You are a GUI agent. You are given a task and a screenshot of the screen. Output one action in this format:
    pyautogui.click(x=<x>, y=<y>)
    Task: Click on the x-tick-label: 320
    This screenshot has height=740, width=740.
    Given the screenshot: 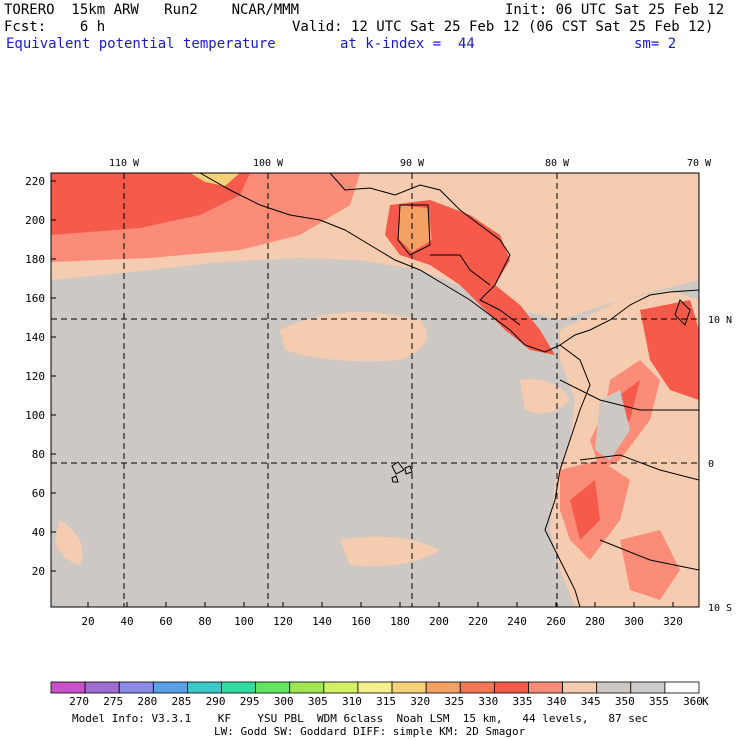 What is the action you would take?
    pyautogui.click(x=673, y=621)
    